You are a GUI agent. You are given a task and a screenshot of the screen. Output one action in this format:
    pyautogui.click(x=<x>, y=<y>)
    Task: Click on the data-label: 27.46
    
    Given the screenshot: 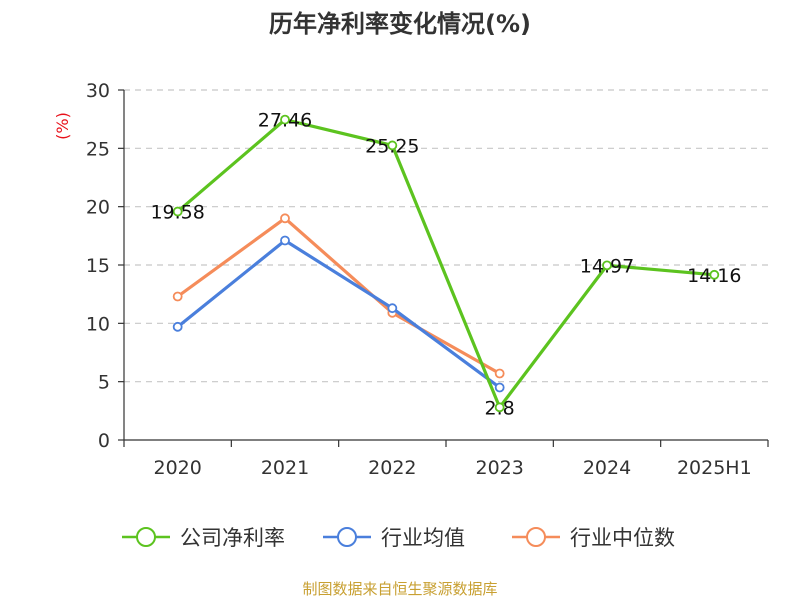 What is the action you would take?
    pyautogui.click(x=285, y=121)
    